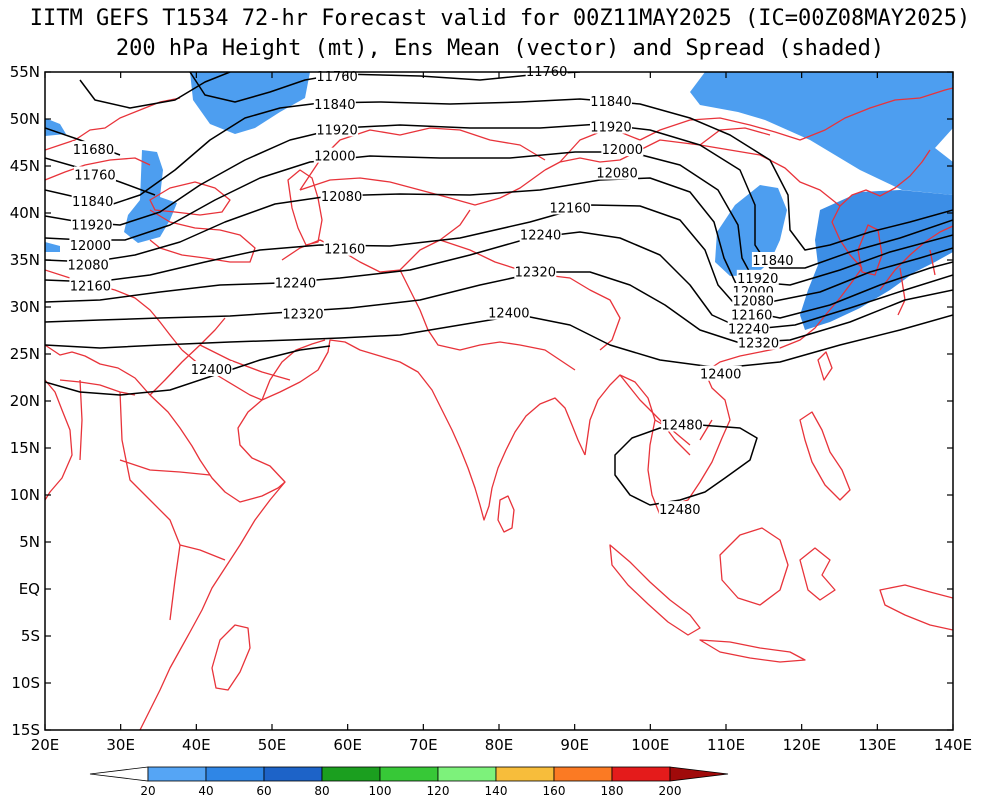 The height and width of the screenshot is (800, 1000). What do you see at coordinates (530, 295) in the screenshot?
I see `border-himalaya` at bounding box center [530, 295].